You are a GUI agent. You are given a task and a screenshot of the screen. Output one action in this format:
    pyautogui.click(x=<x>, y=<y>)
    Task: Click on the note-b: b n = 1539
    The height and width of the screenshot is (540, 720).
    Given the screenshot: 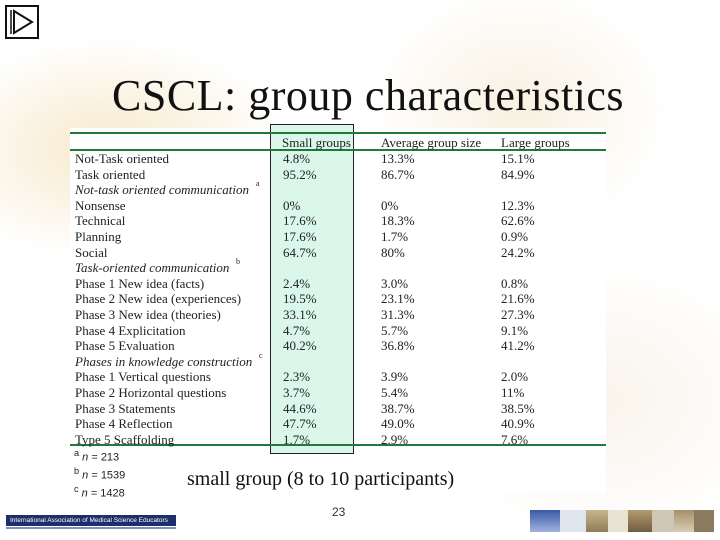 What is the action you would take?
    pyautogui.click(x=100, y=474)
    